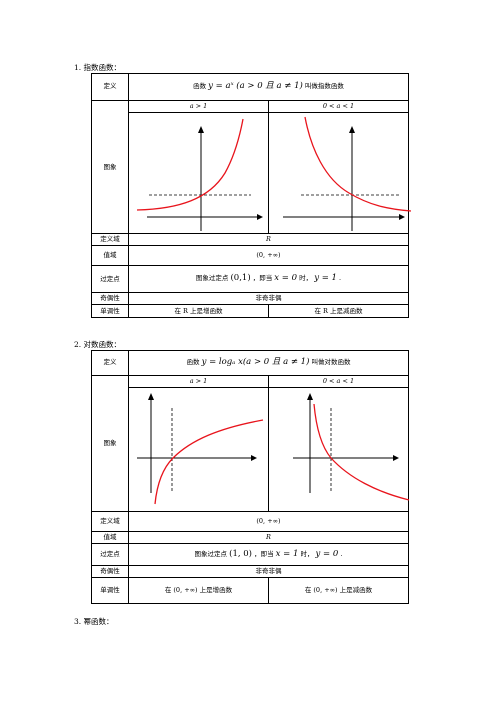 The width and height of the screenshot is (496, 702). I want to click on fixed-point-cell: 图象过定点 (0,1) ，即当 x = 0 时， y = 1 ., so click(268, 279).